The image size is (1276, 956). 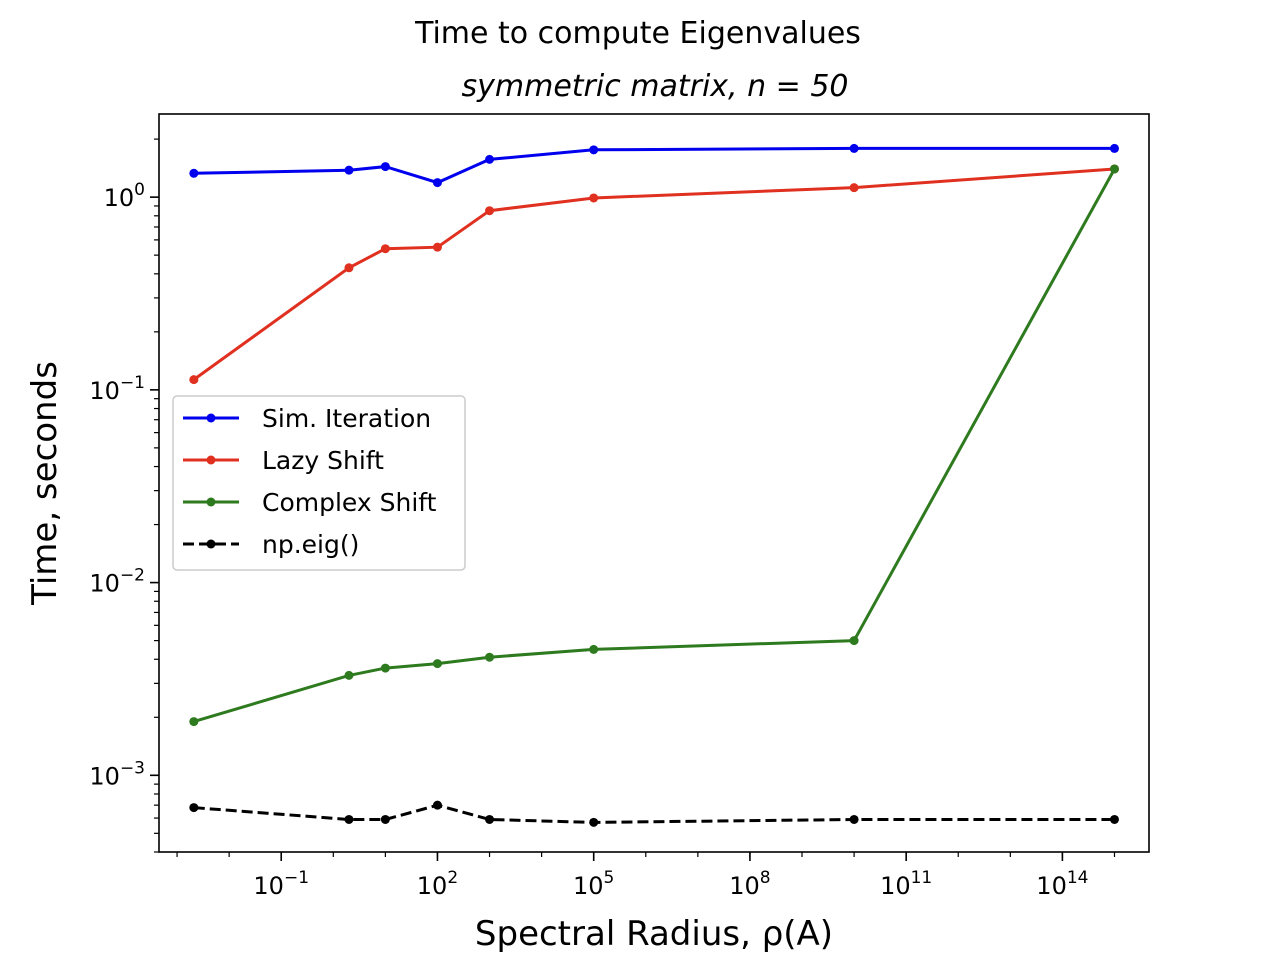 What do you see at coordinates (654, 934) in the screenshot?
I see `x-axis-label: Spectral Radius, ρ(A)` at bounding box center [654, 934].